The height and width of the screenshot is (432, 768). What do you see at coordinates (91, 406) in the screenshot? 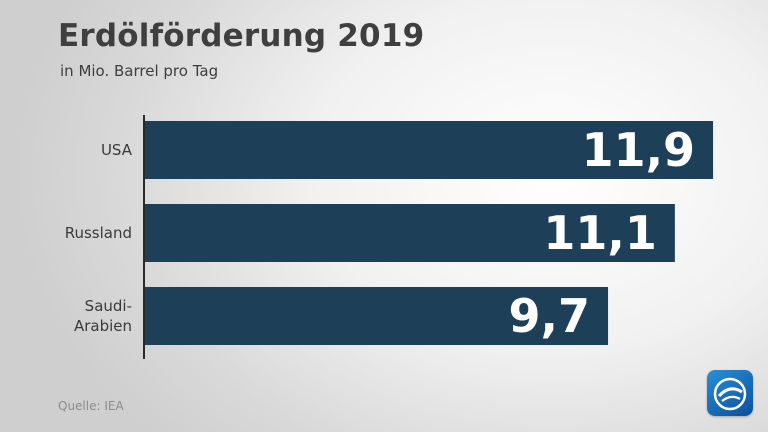
I see `source-note: Quelle: IEA` at bounding box center [91, 406].